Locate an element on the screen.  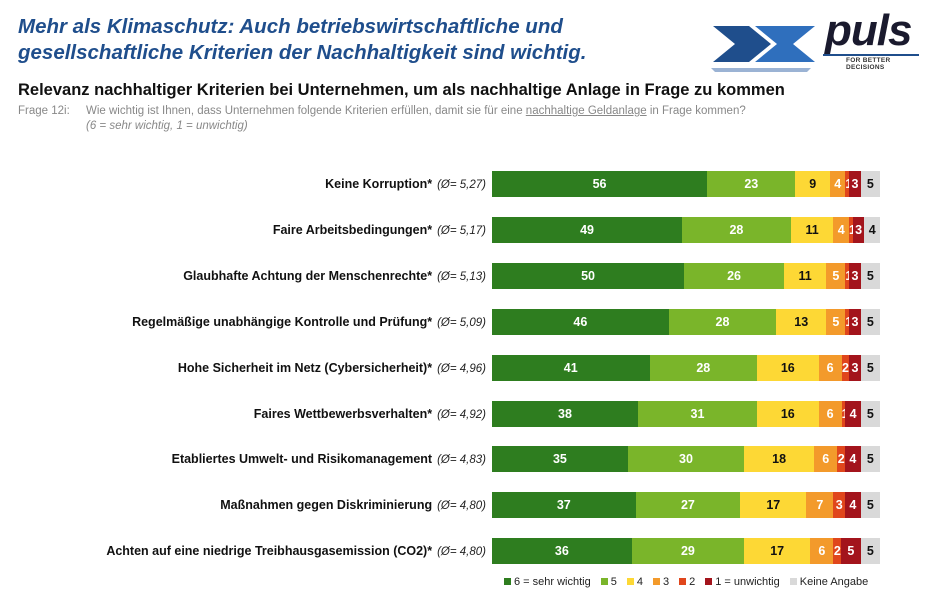
bar-segment: 23 is located at coordinates (751, 184).